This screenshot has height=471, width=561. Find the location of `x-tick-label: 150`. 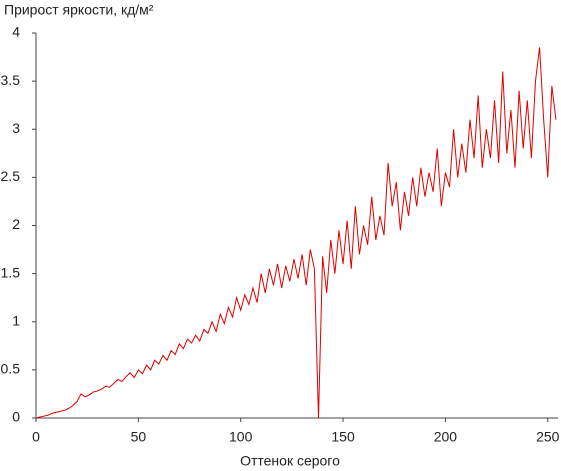

x-tick-label: 150 is located at coordinates (343, 437).